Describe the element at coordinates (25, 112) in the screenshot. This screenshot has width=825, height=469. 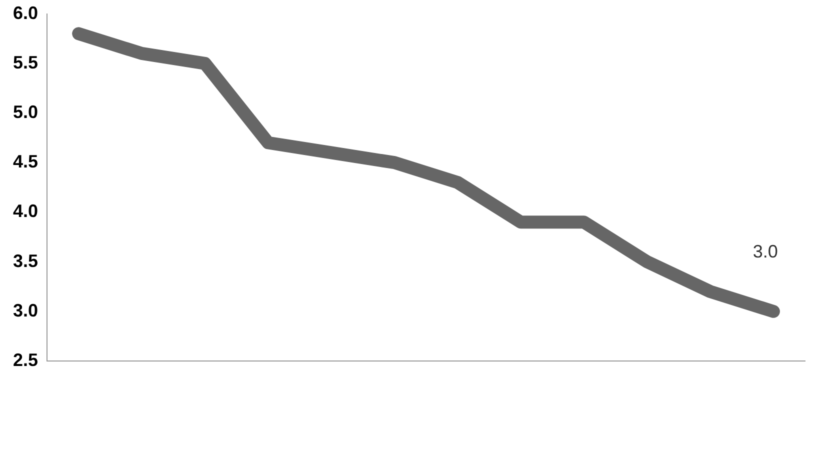
I see `y-tick-label: 5.0` at that location.